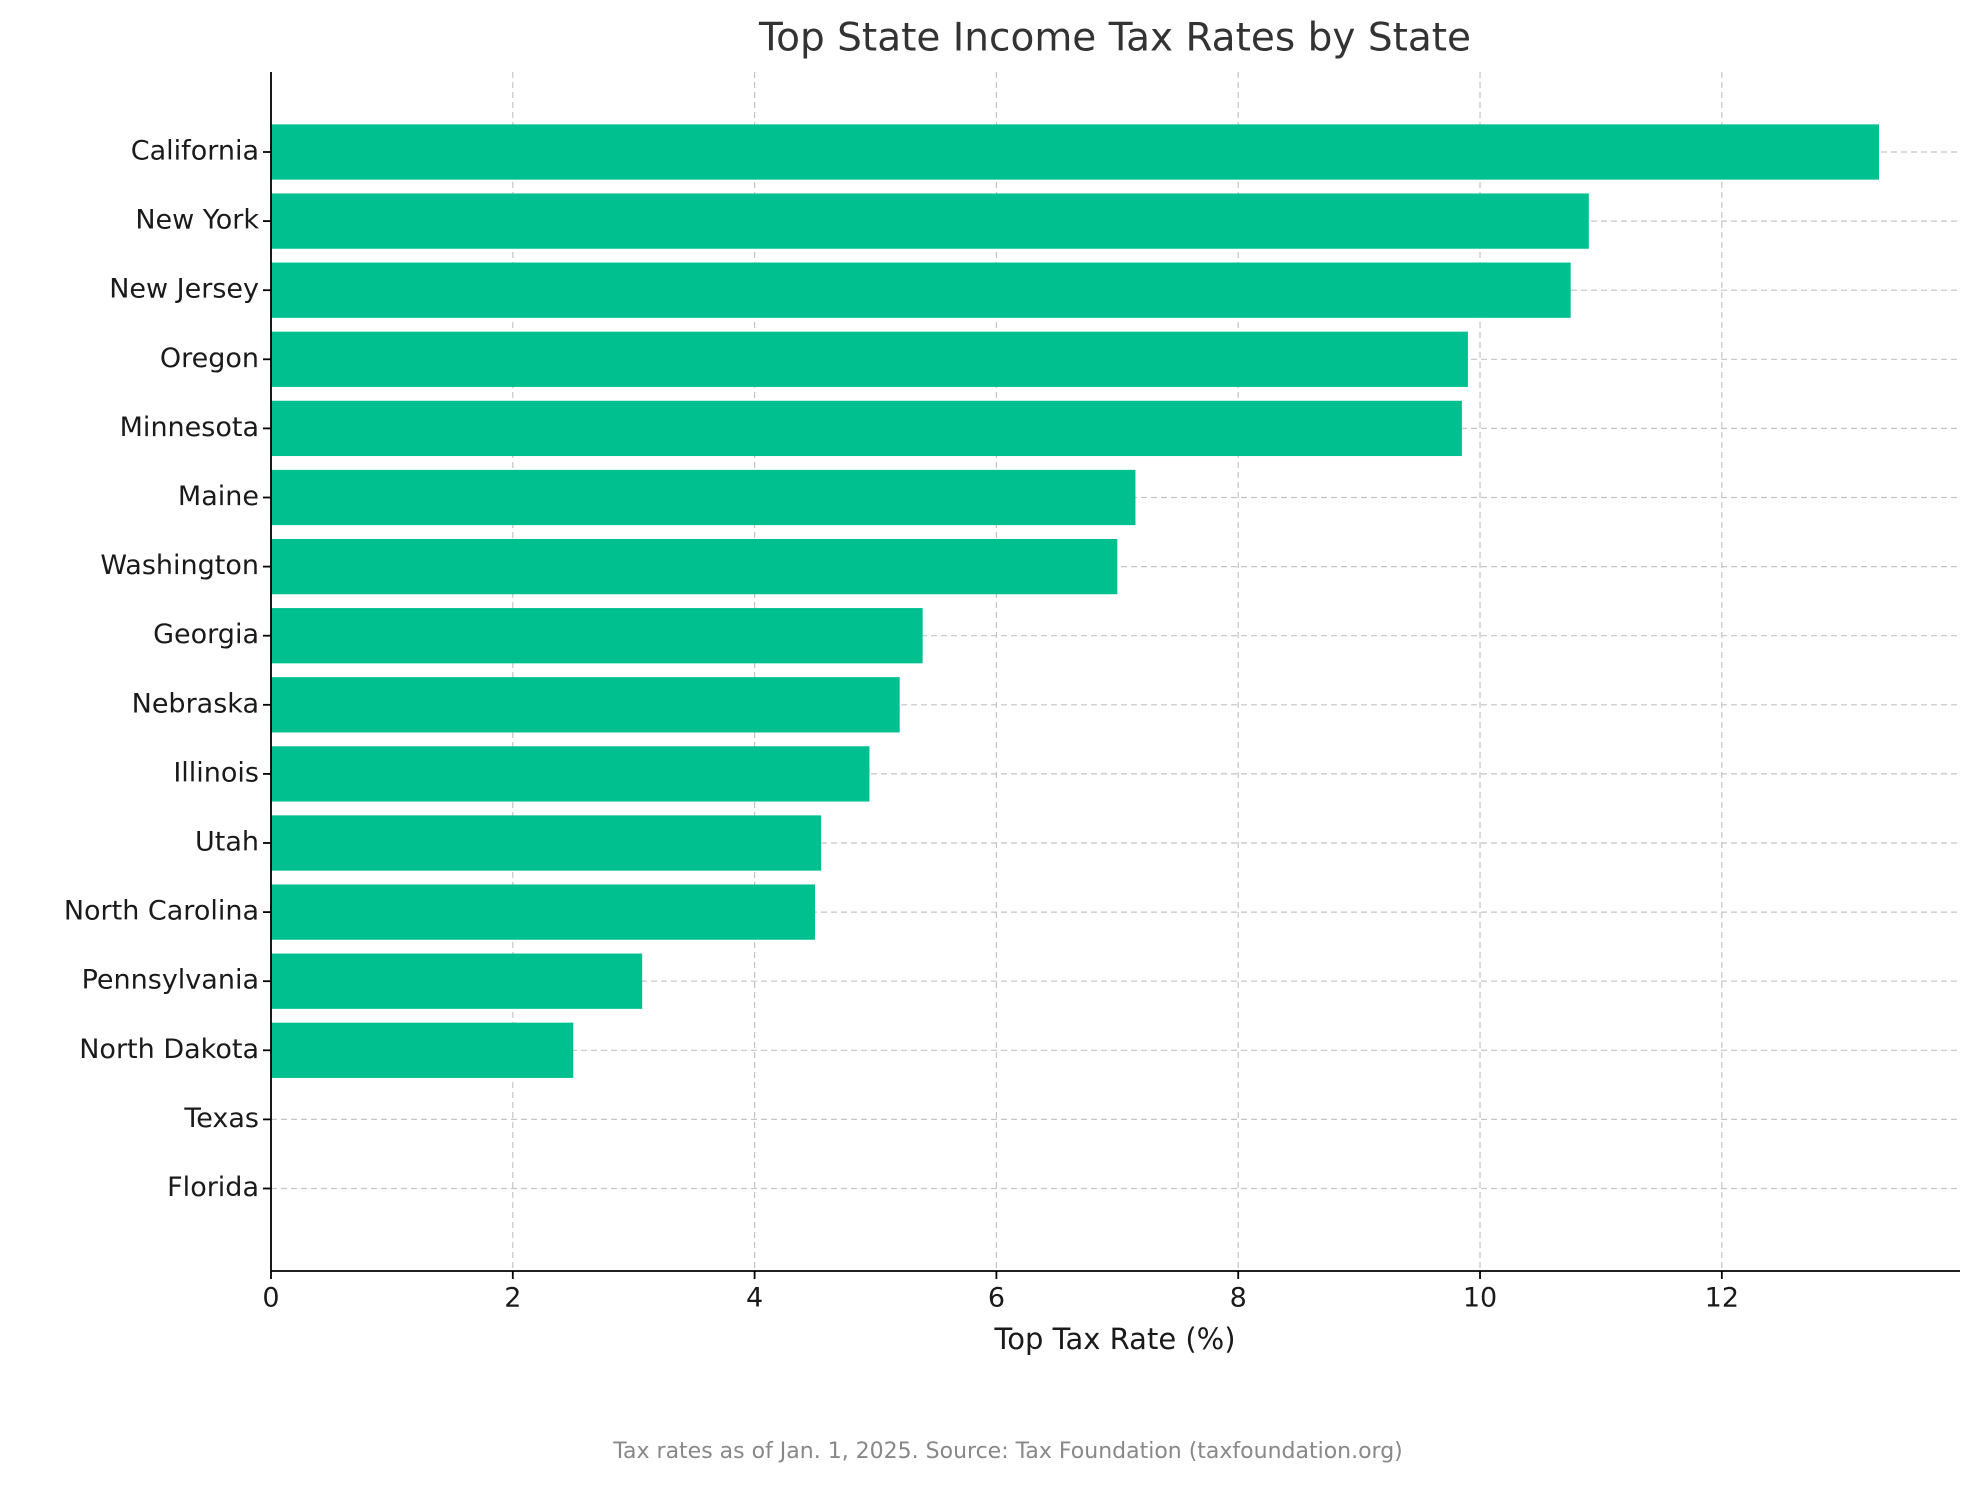  I want to click on x-tick-label: 8, so click(1238, 1298).